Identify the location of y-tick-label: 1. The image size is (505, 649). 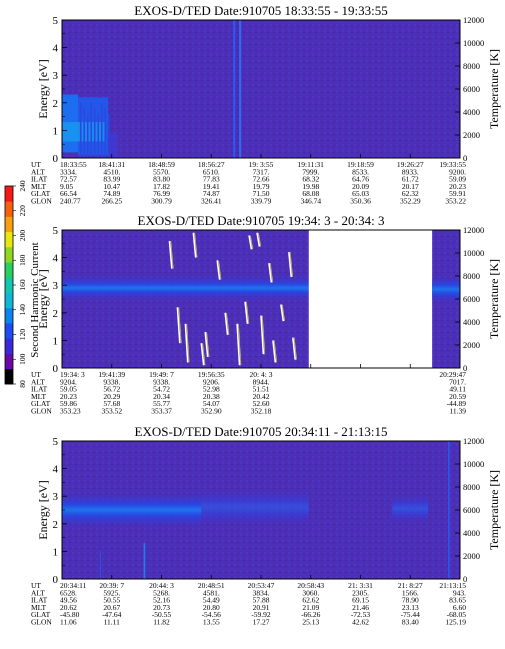
(56, 131).